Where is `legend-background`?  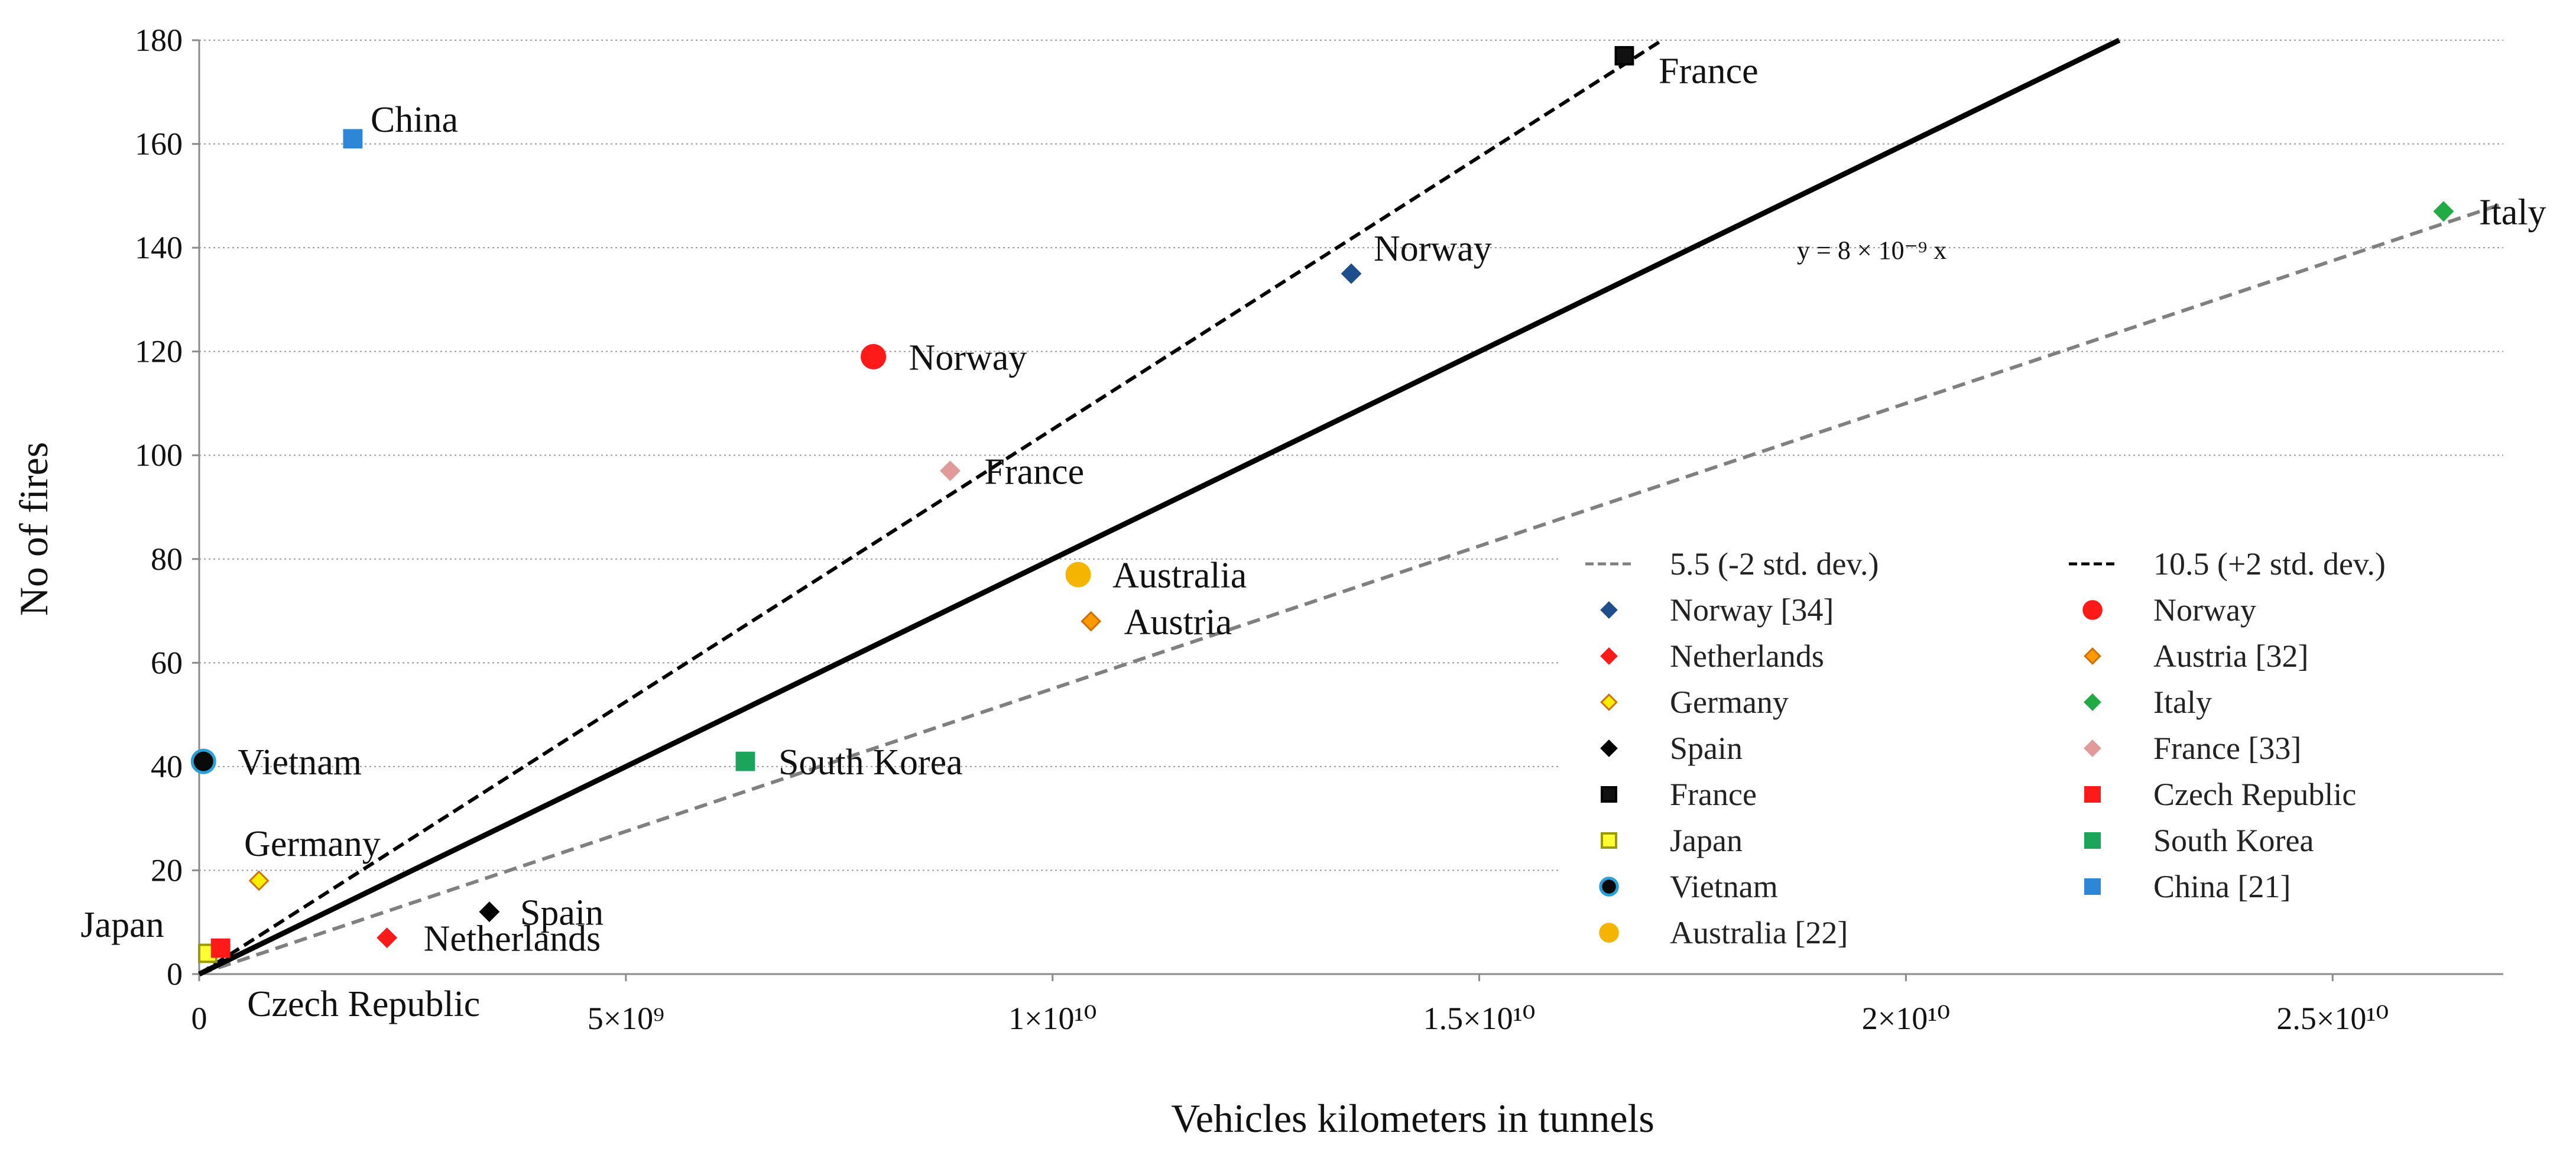 legend-background is located at coordinates (2033, 748).